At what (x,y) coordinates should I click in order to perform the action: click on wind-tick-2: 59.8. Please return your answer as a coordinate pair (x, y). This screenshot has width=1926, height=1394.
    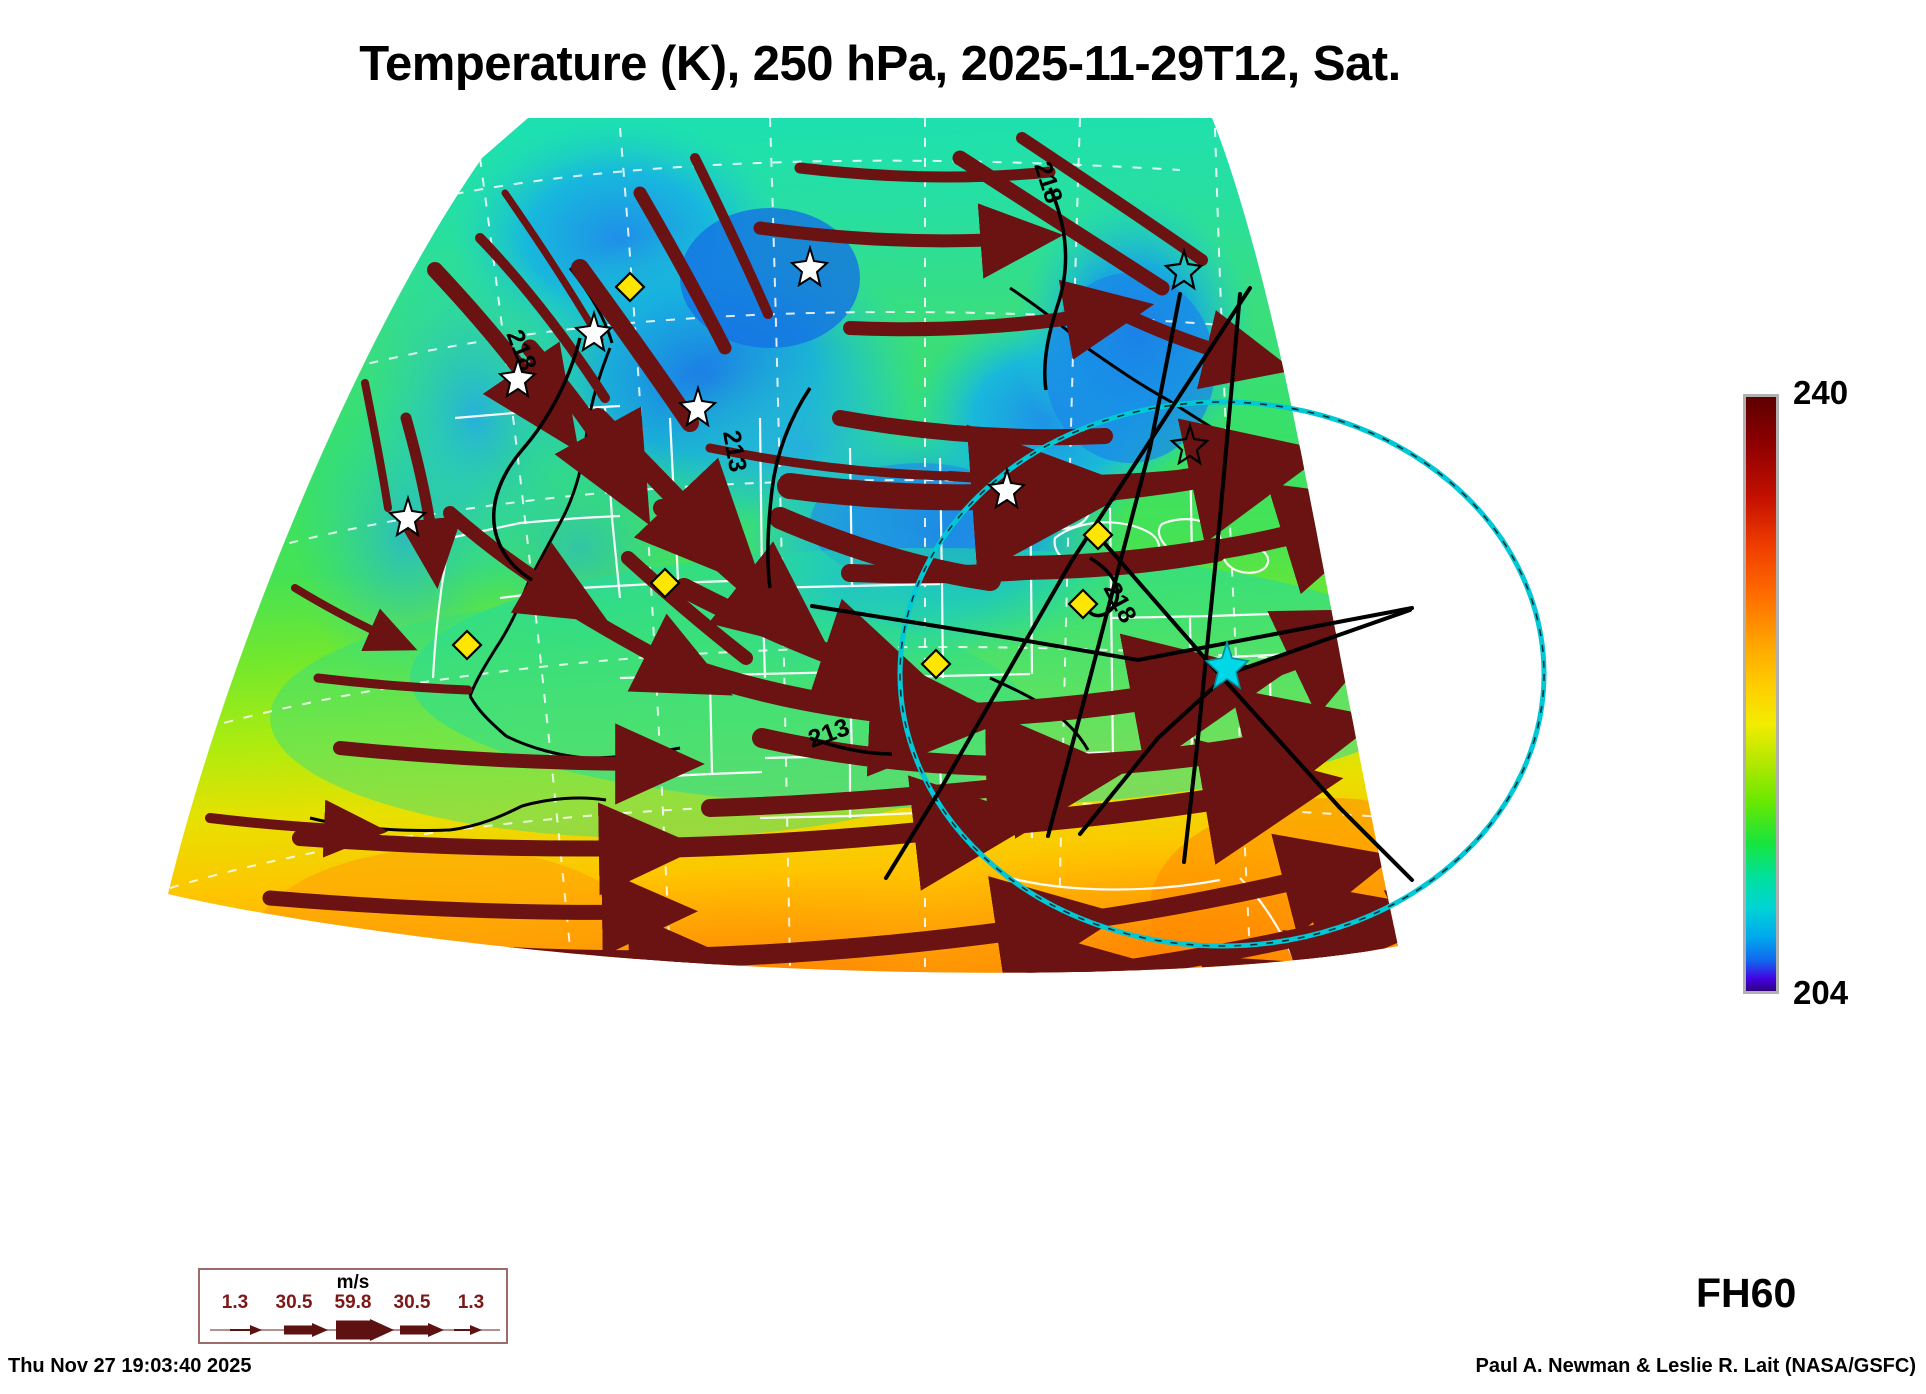
    Looking at the image, I should click on (353, 1302).